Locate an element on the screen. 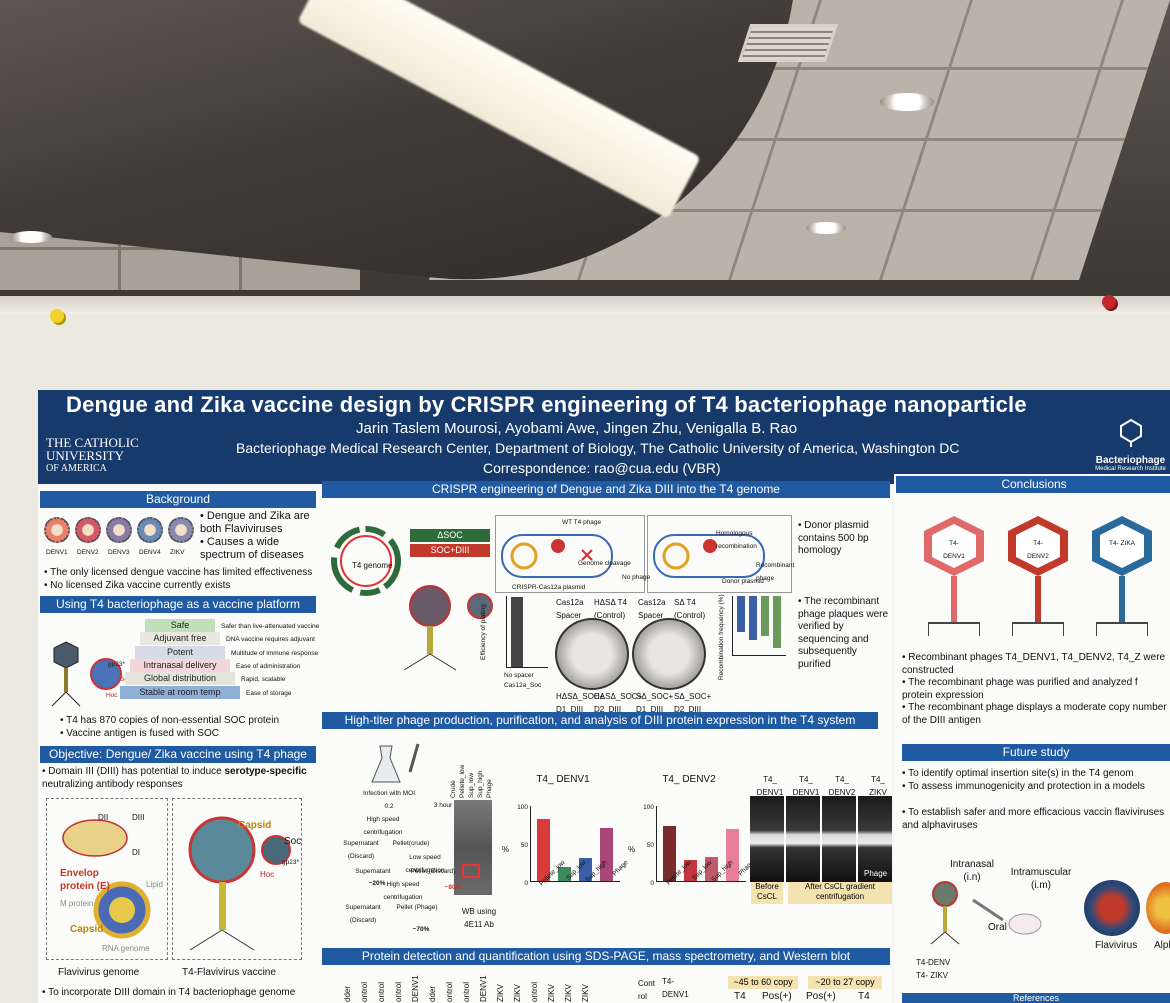 The image size is (1170, 1003). detection-lane-6: ontrol is located at coordinates (449, 991).